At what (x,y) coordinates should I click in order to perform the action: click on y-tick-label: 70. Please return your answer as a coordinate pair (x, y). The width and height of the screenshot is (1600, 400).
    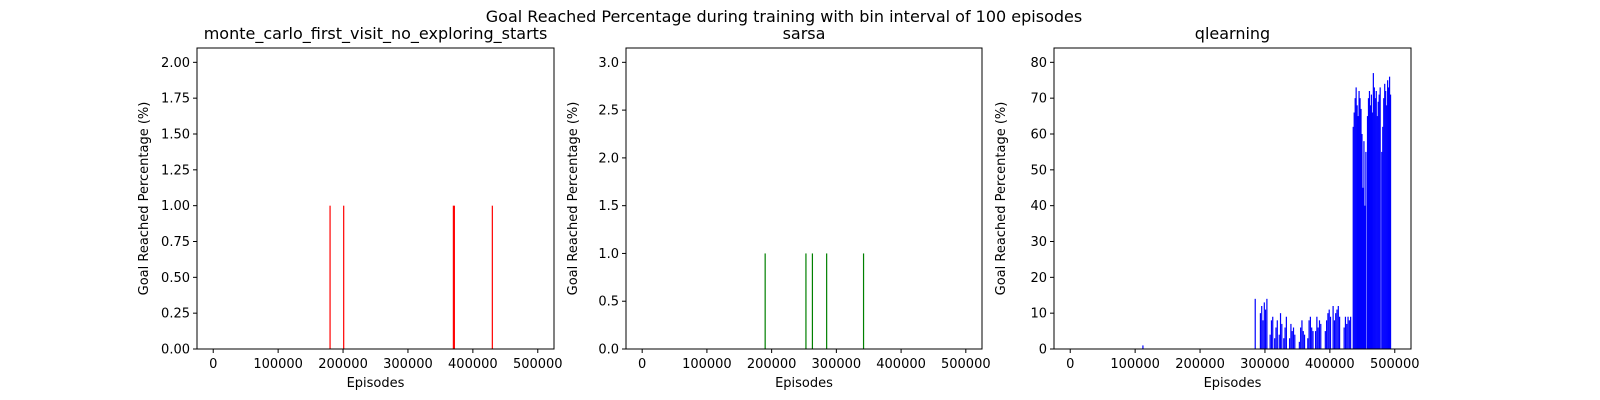
    Looking at the image, I should click on (1038, 99).